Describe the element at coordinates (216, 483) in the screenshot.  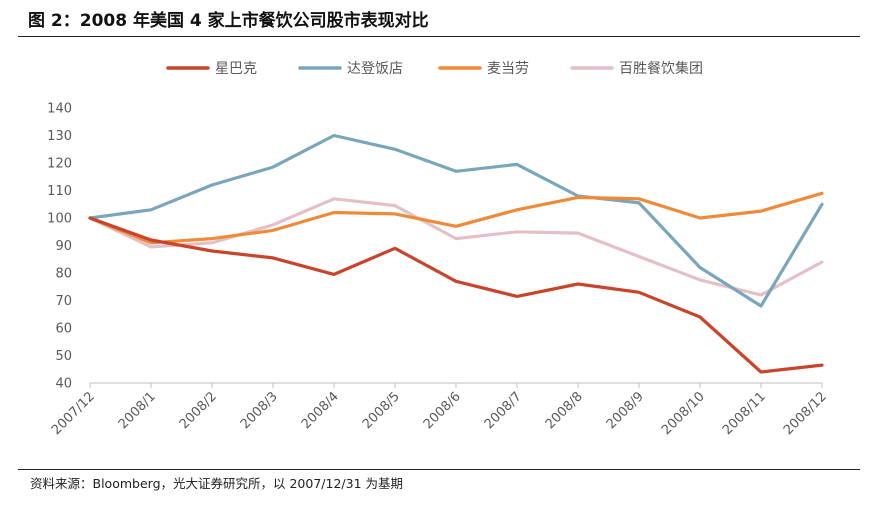
I see `source-note: 资料来源：Bloomberg，光大证券研究所，以 2007/12/31 为基期` at that location.